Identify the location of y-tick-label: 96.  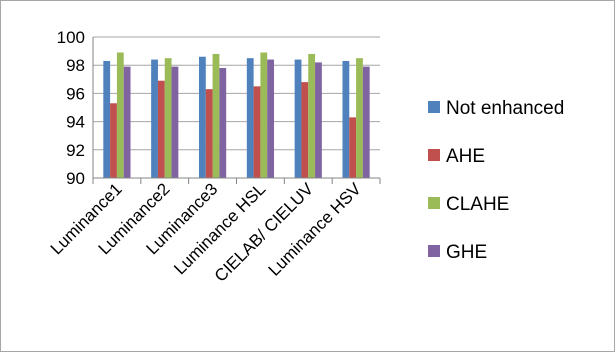
(75, 93).